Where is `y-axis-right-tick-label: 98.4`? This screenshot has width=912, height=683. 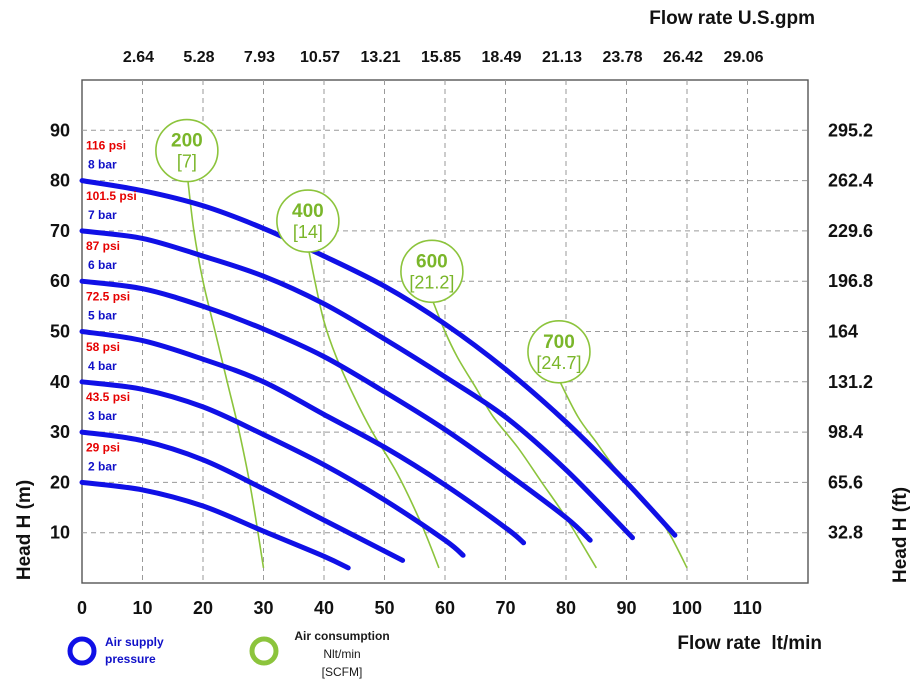 y-axis-right-tick-label: 98.4 is located at coordinates (845, 432).